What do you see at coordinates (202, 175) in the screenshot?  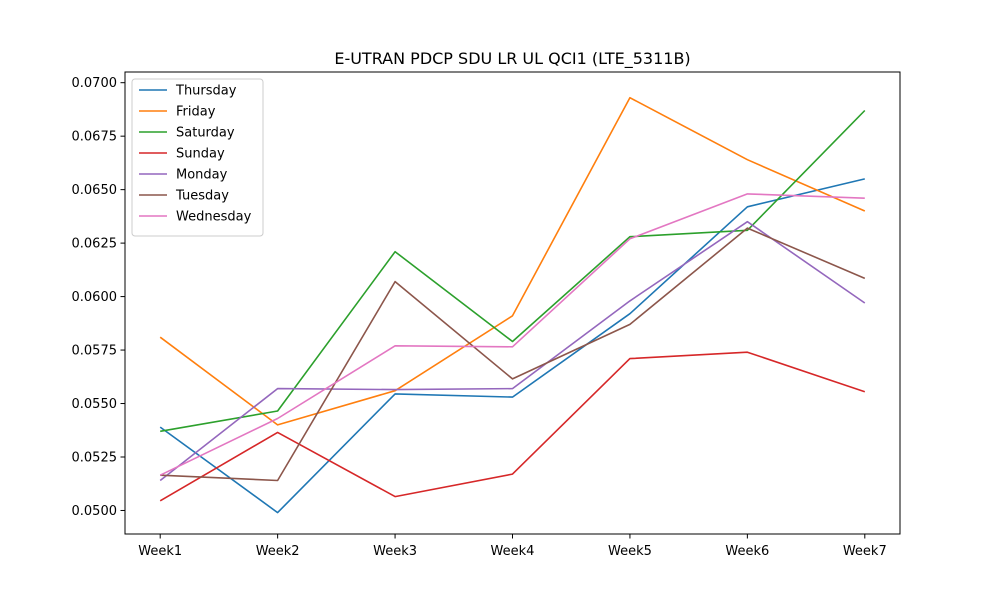 I see `legend-label: Monday` at bounding box center [202, 175].